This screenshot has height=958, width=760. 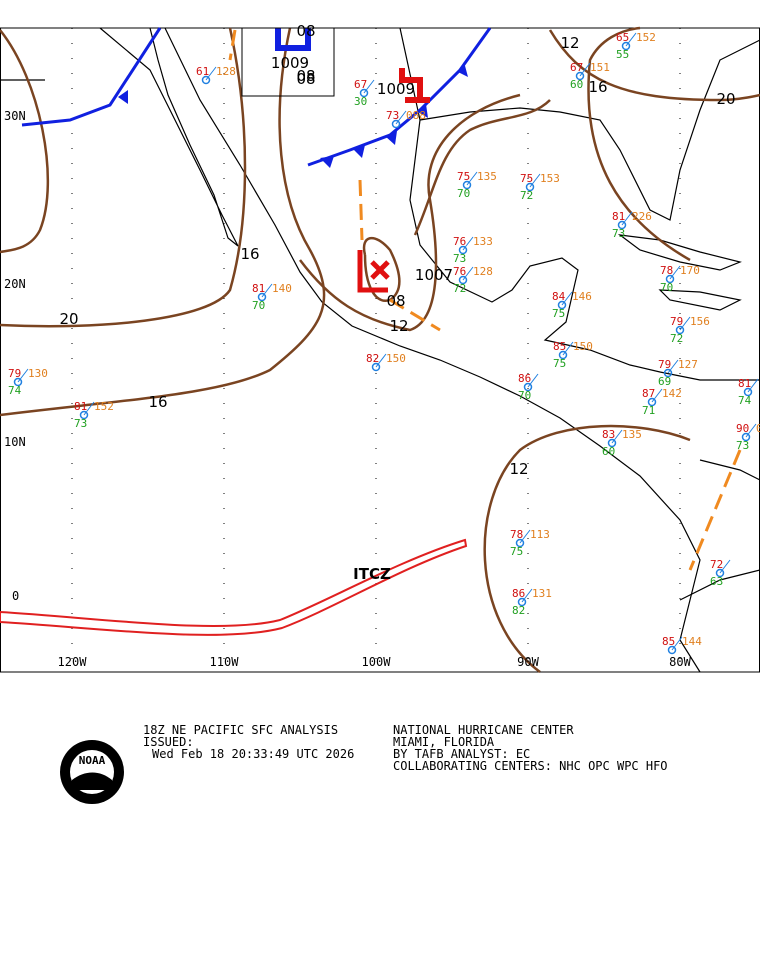 I want to click on station-temp: 61, so click(x=202, y=71).